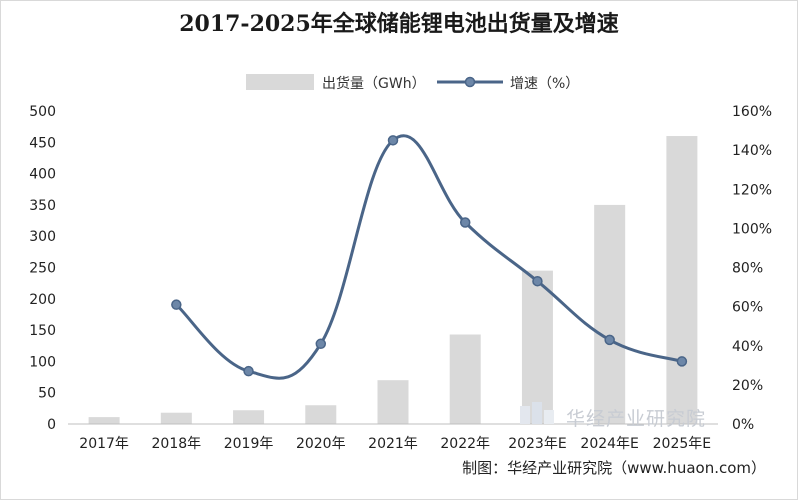 The width and height of the screenshot is (798, 500). What do you see at coordinates (465, 444) in the screenshot?
I see `x-tick-label: 2022年` at bounding box center [465, 444].